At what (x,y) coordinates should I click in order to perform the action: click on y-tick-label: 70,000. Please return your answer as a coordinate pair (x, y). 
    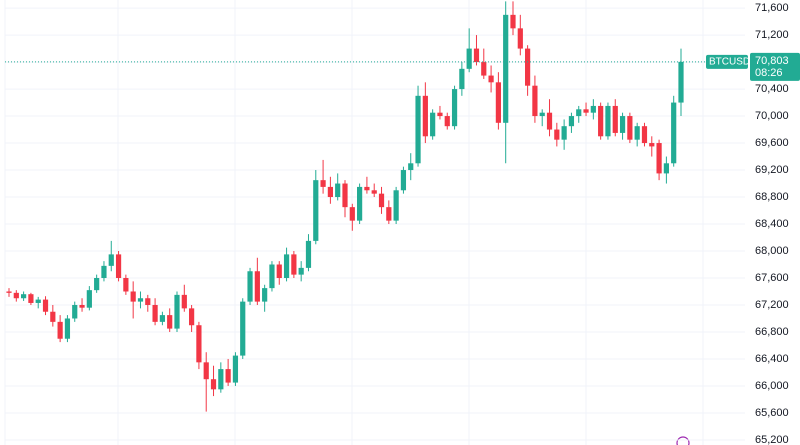
    Looking at the image, I should click on (772, 116).